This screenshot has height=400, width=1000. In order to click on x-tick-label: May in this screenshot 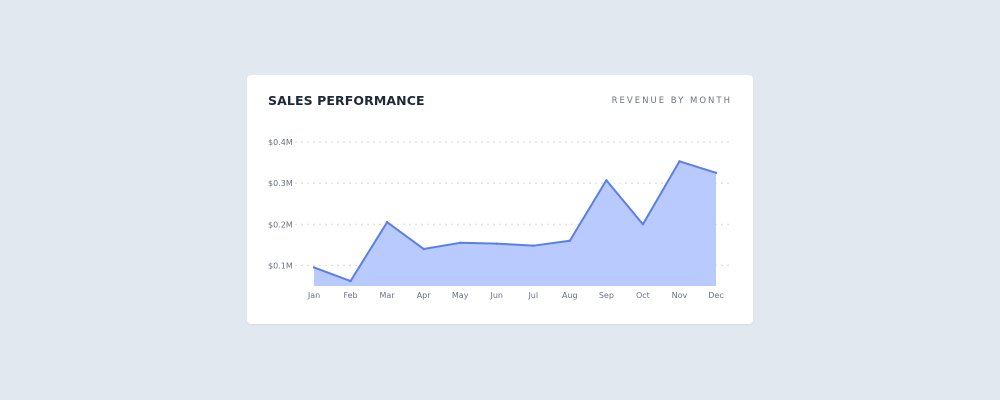, I will do `click(460, 295)`.